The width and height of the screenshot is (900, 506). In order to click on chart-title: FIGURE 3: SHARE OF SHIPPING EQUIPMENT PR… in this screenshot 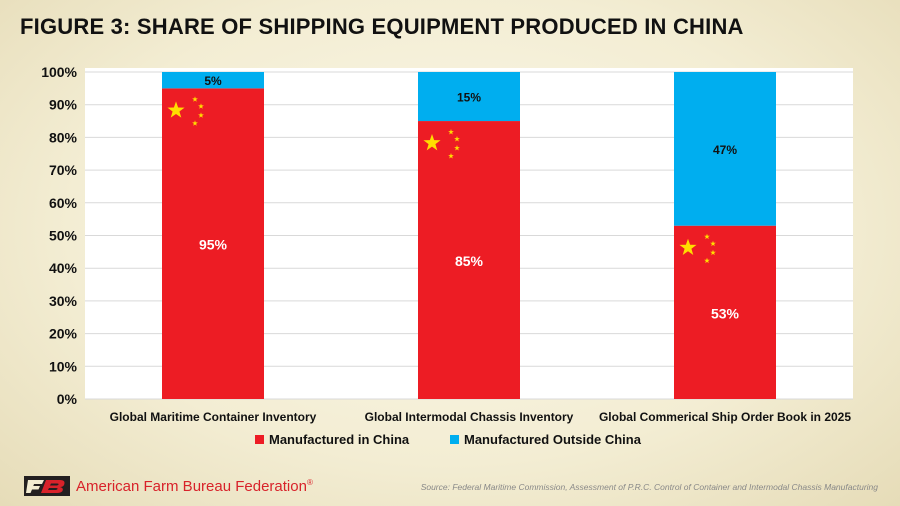, I will do `click(382, 26)`.